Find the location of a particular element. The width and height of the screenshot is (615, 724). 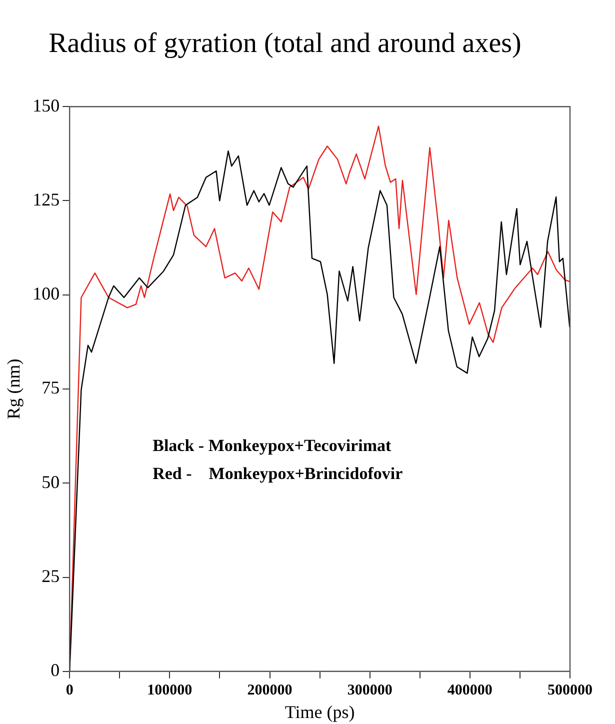

x-tick-label: 200000 is located at coordinates (269, 690).